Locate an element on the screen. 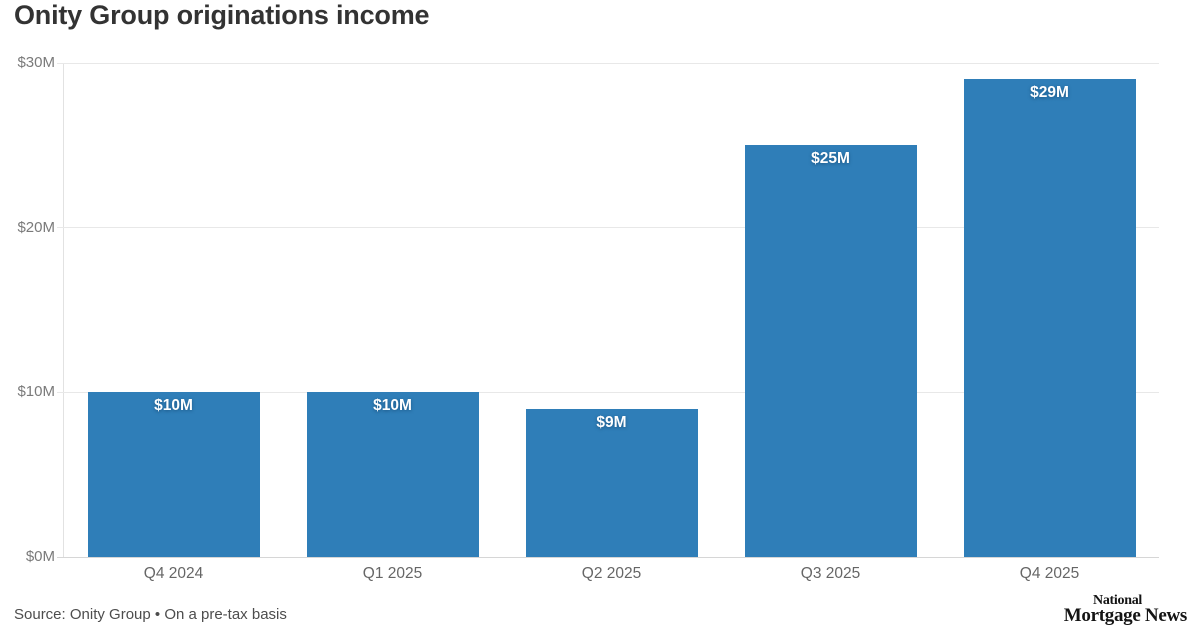 This screenshot has width=1200, height=630. y-axis-tick--10m: $10M is located at coordinates (36, 392).